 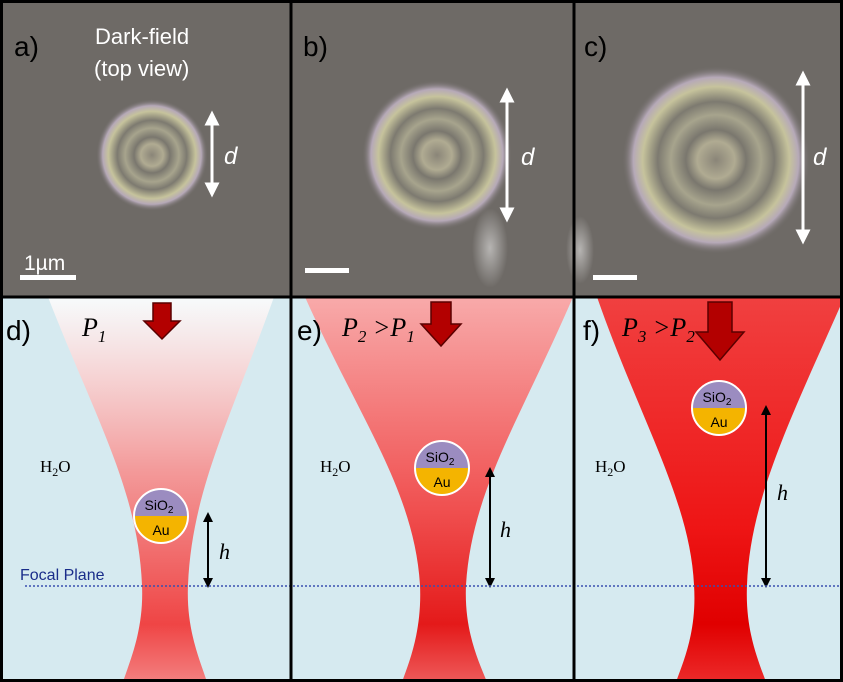 What do you see at coordinates (152, 155) in the screenshot?
I see `particle-ring-a` at bounding box center [152, 155].